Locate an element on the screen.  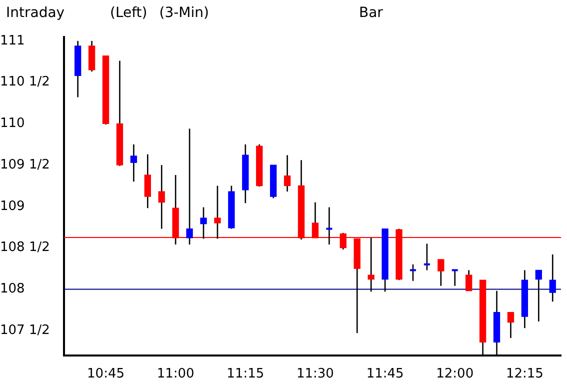
text: (Left) is located at coordinates (129, 13).